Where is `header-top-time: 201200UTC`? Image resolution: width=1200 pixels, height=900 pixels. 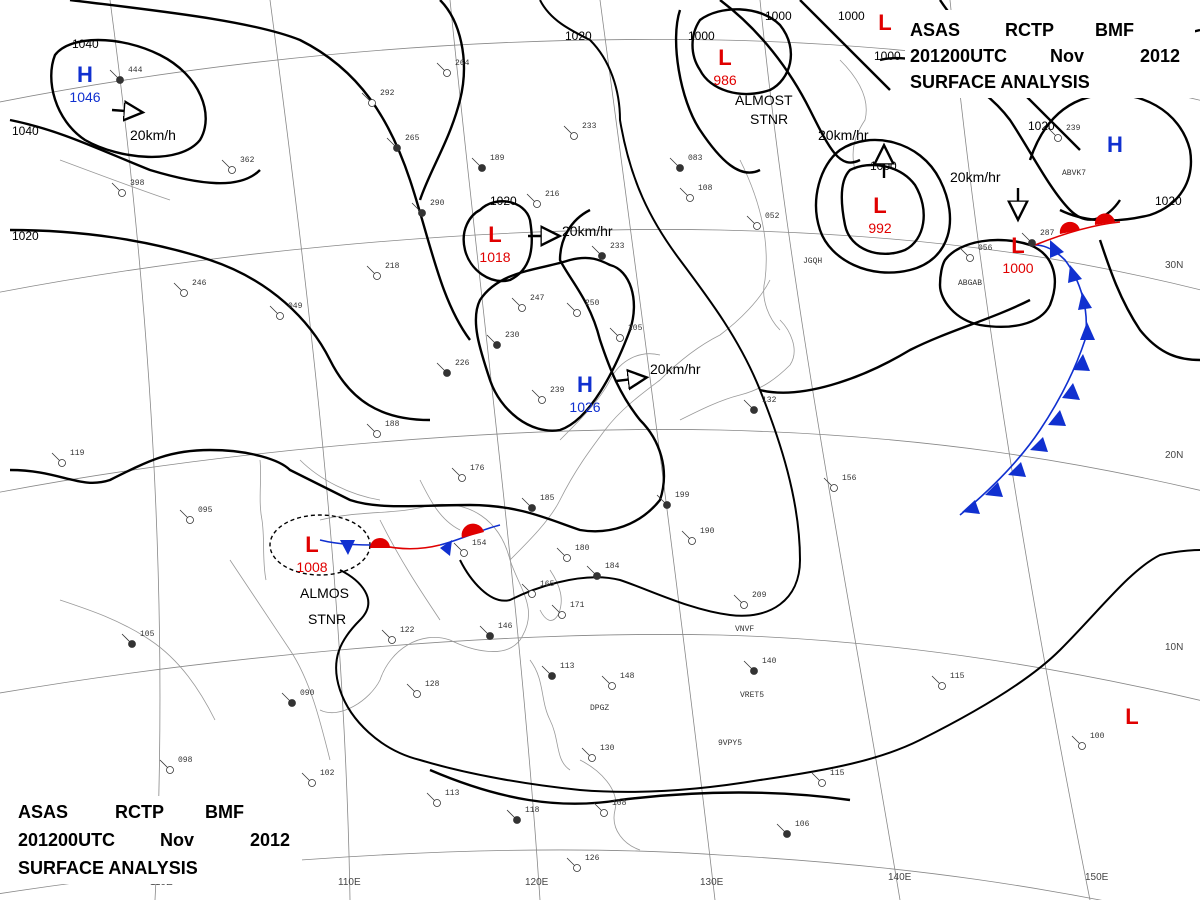 header-top-time: 201200UTC is located at coordinates (958, 56).